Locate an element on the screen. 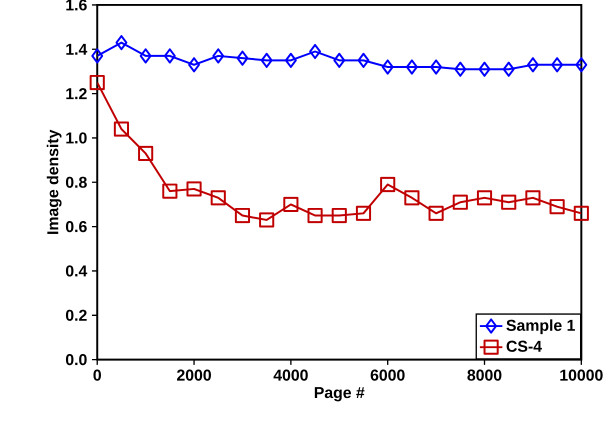 The height and width of the screenshot is (432, 608). y-axis-title: Image density is located at coordinates (54, 182).